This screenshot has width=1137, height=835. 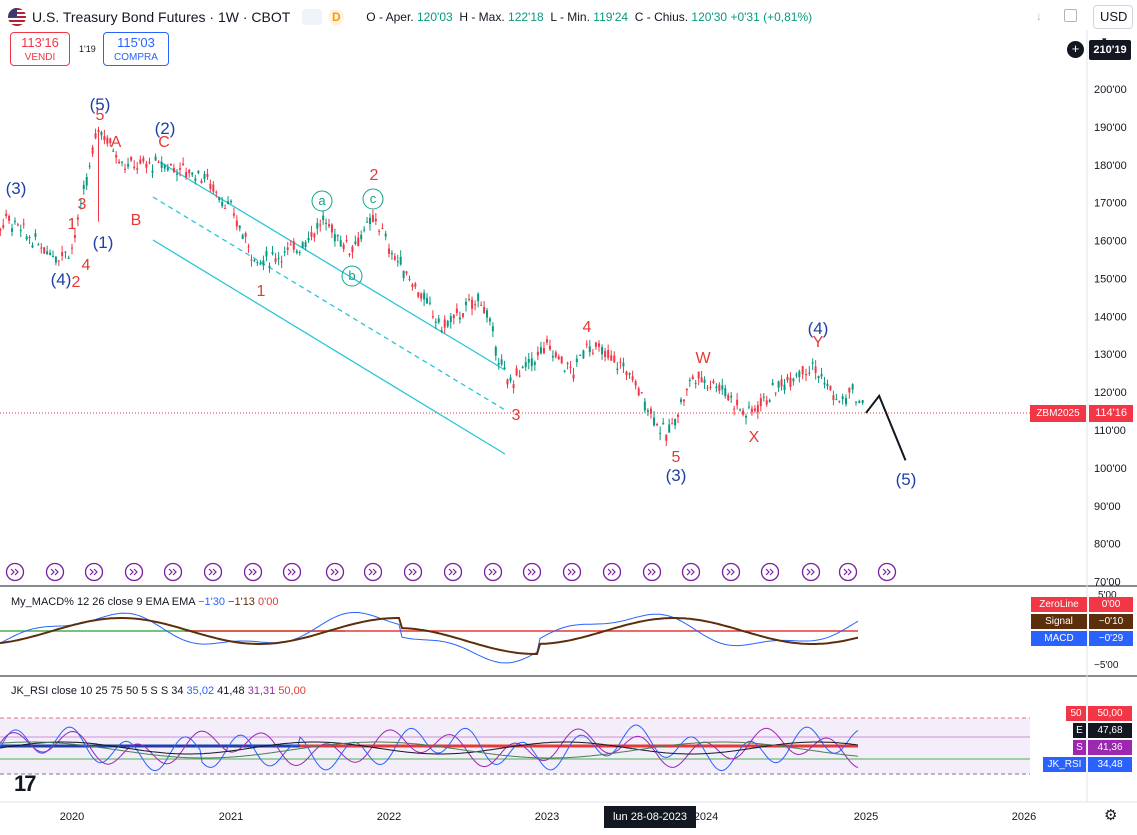 What do you see at coordinates (86, 265) in the screenshot?
I see `wave-label: 4` at bounding box center [86, 265].